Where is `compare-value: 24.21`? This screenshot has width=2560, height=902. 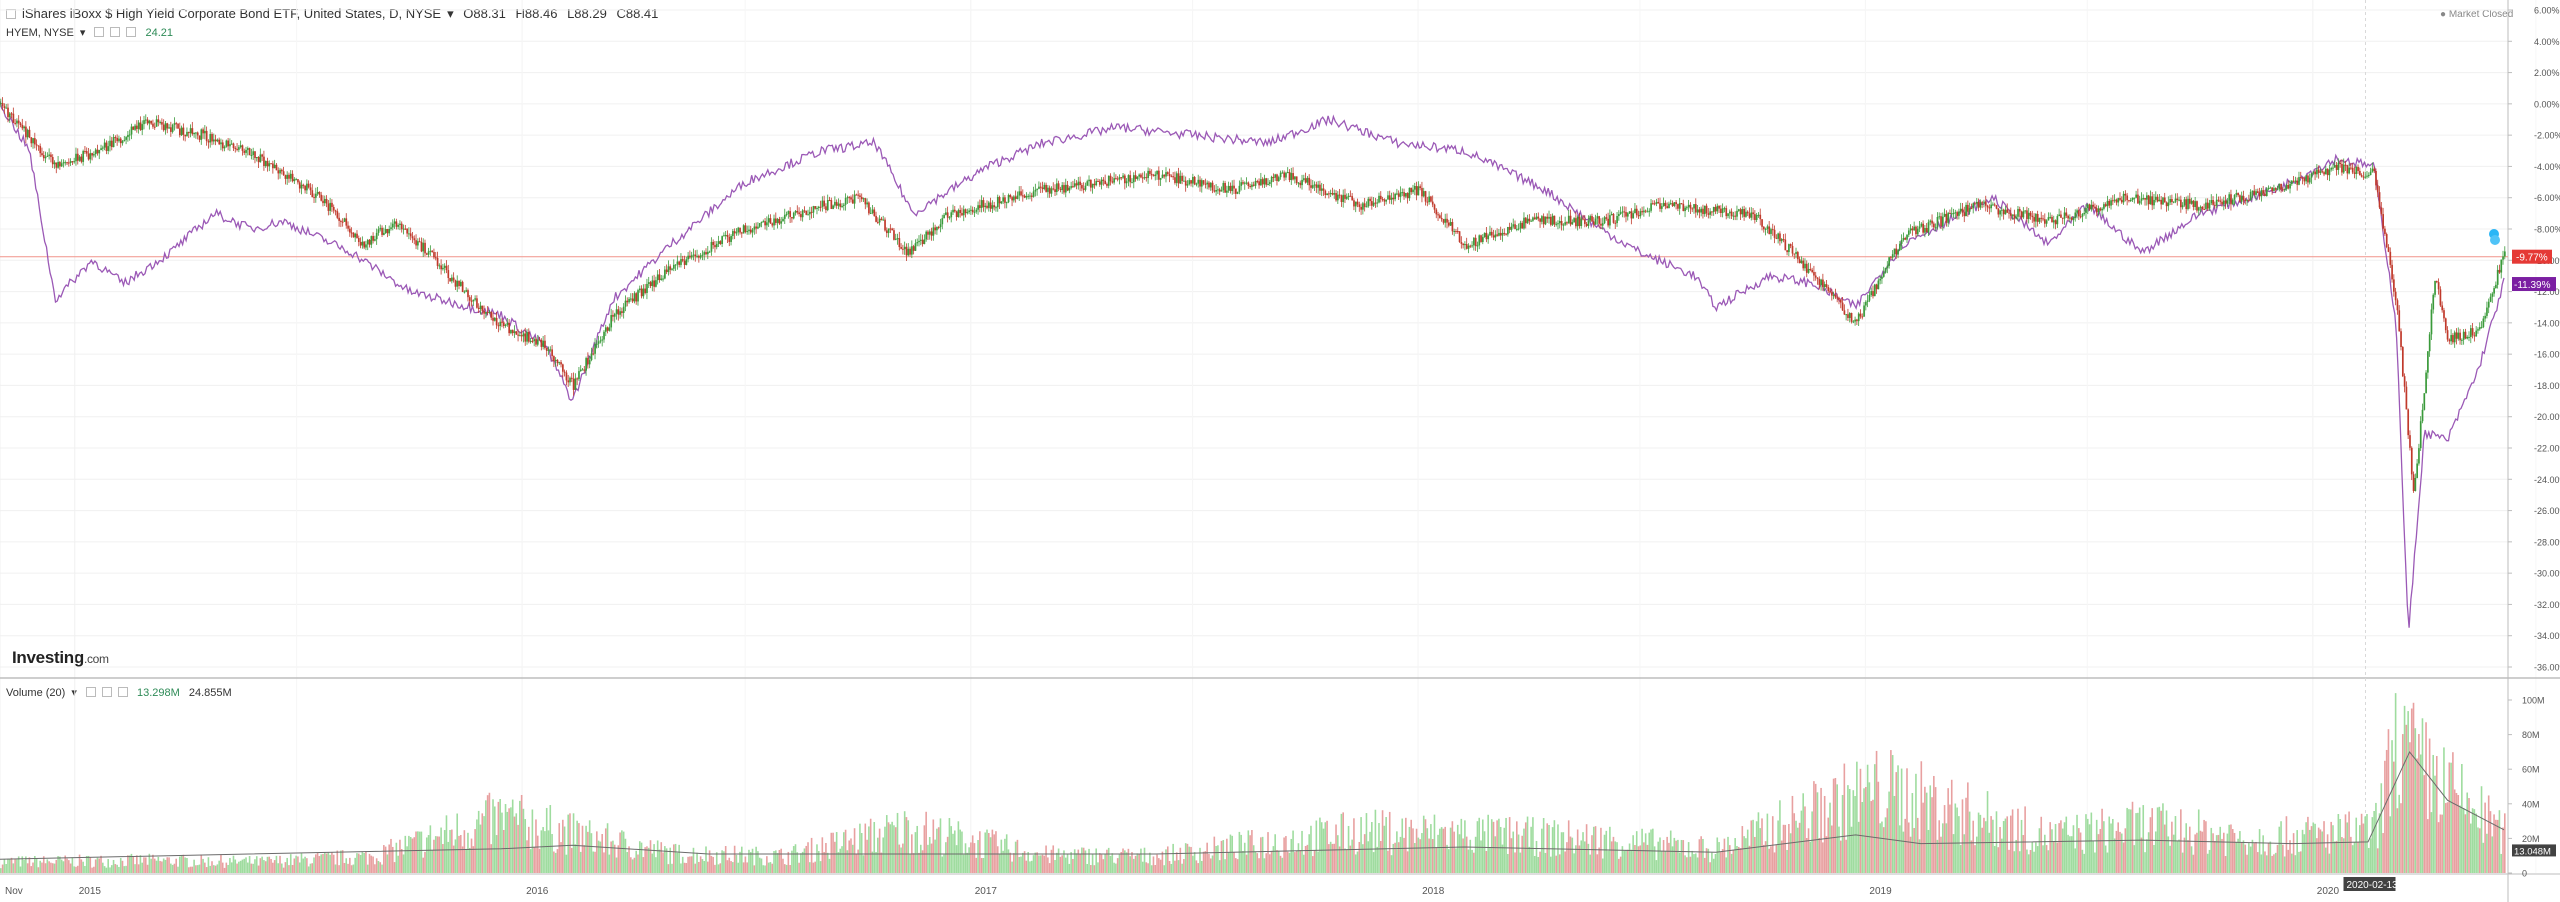 compare-value: 24.21 is located at coordinates (159, 33).